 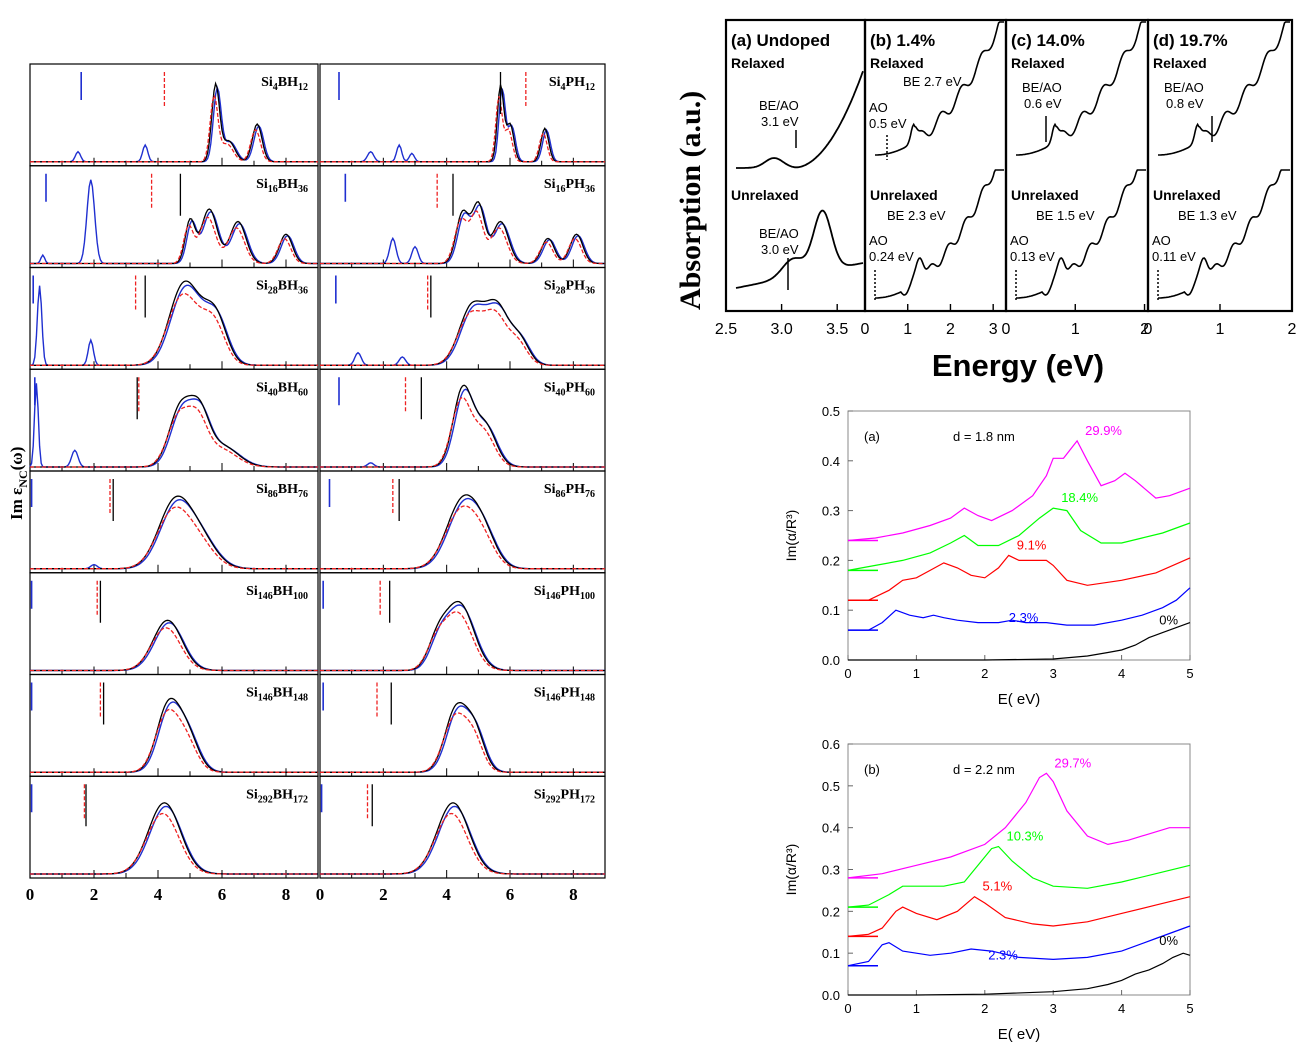 What do you see at coordinates (1075, 329) in the screenshot?
I see `abs-tick-label: 1` at bounding box center [1075, 329].